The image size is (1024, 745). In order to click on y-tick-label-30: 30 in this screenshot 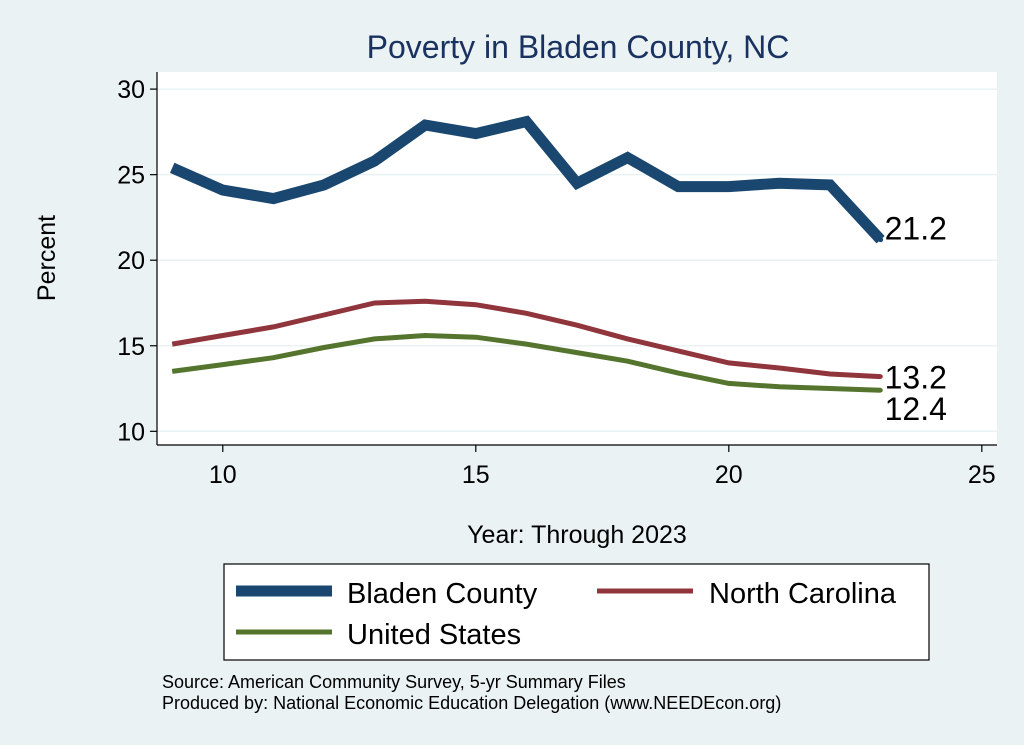, I will do `click(131, 90)`.